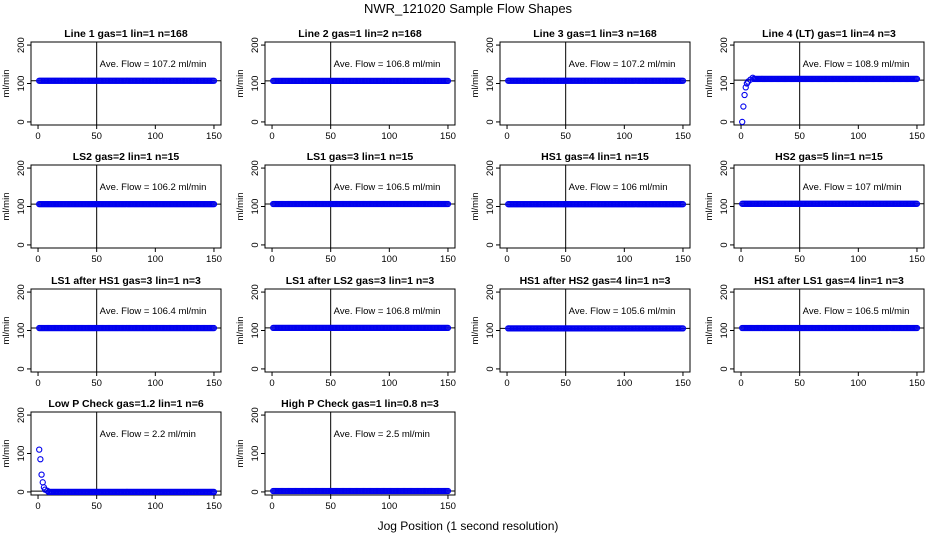 This screenshot has height=540, width=936. I want to click on mean-flow-annotation: Ave. Flow = 2.2 ml/min, so click(148, 434).